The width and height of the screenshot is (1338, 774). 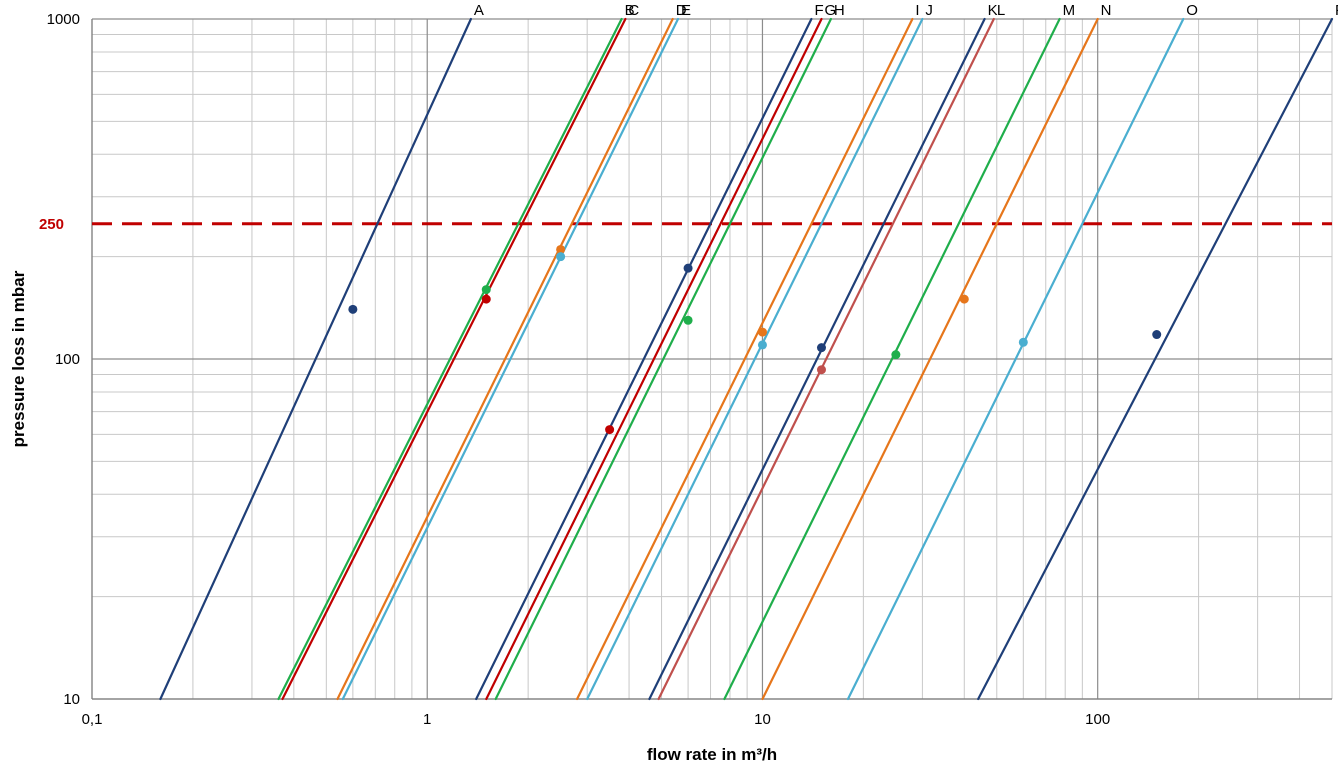 What do you see at coordinates (688, 320) in the screenshot?
I see `series-marker-H` at bounding box center [688, 320].